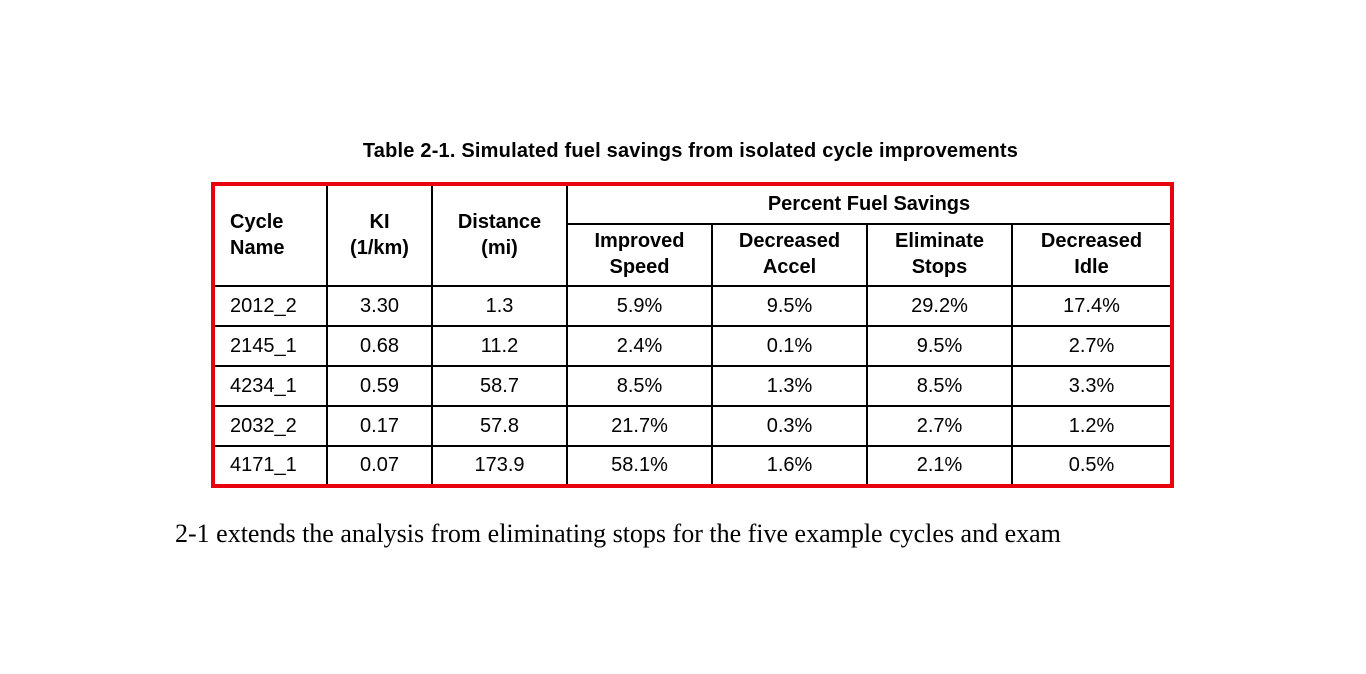 The image size is (1366, 674). What do you see at coordinates (789, 426) in the screenshot?
I see `cell-decreased-accel: 0.3%` at bounding box center [789, 426].